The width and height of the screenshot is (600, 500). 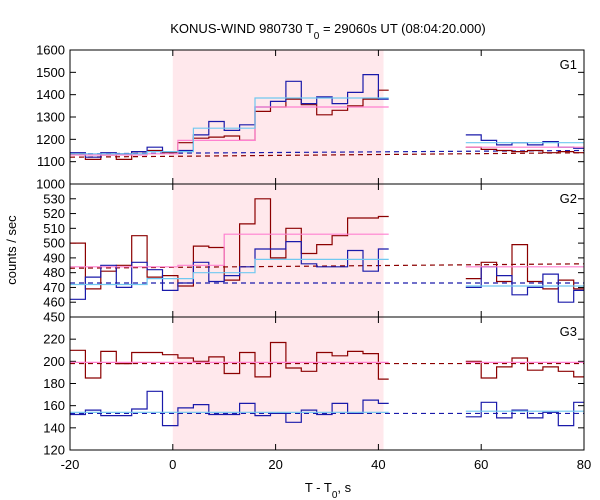 What do you see at coordinates (50, 50) in the screenshot?
I see `y-tick-label: 1600` at bounding box center [50, 50].